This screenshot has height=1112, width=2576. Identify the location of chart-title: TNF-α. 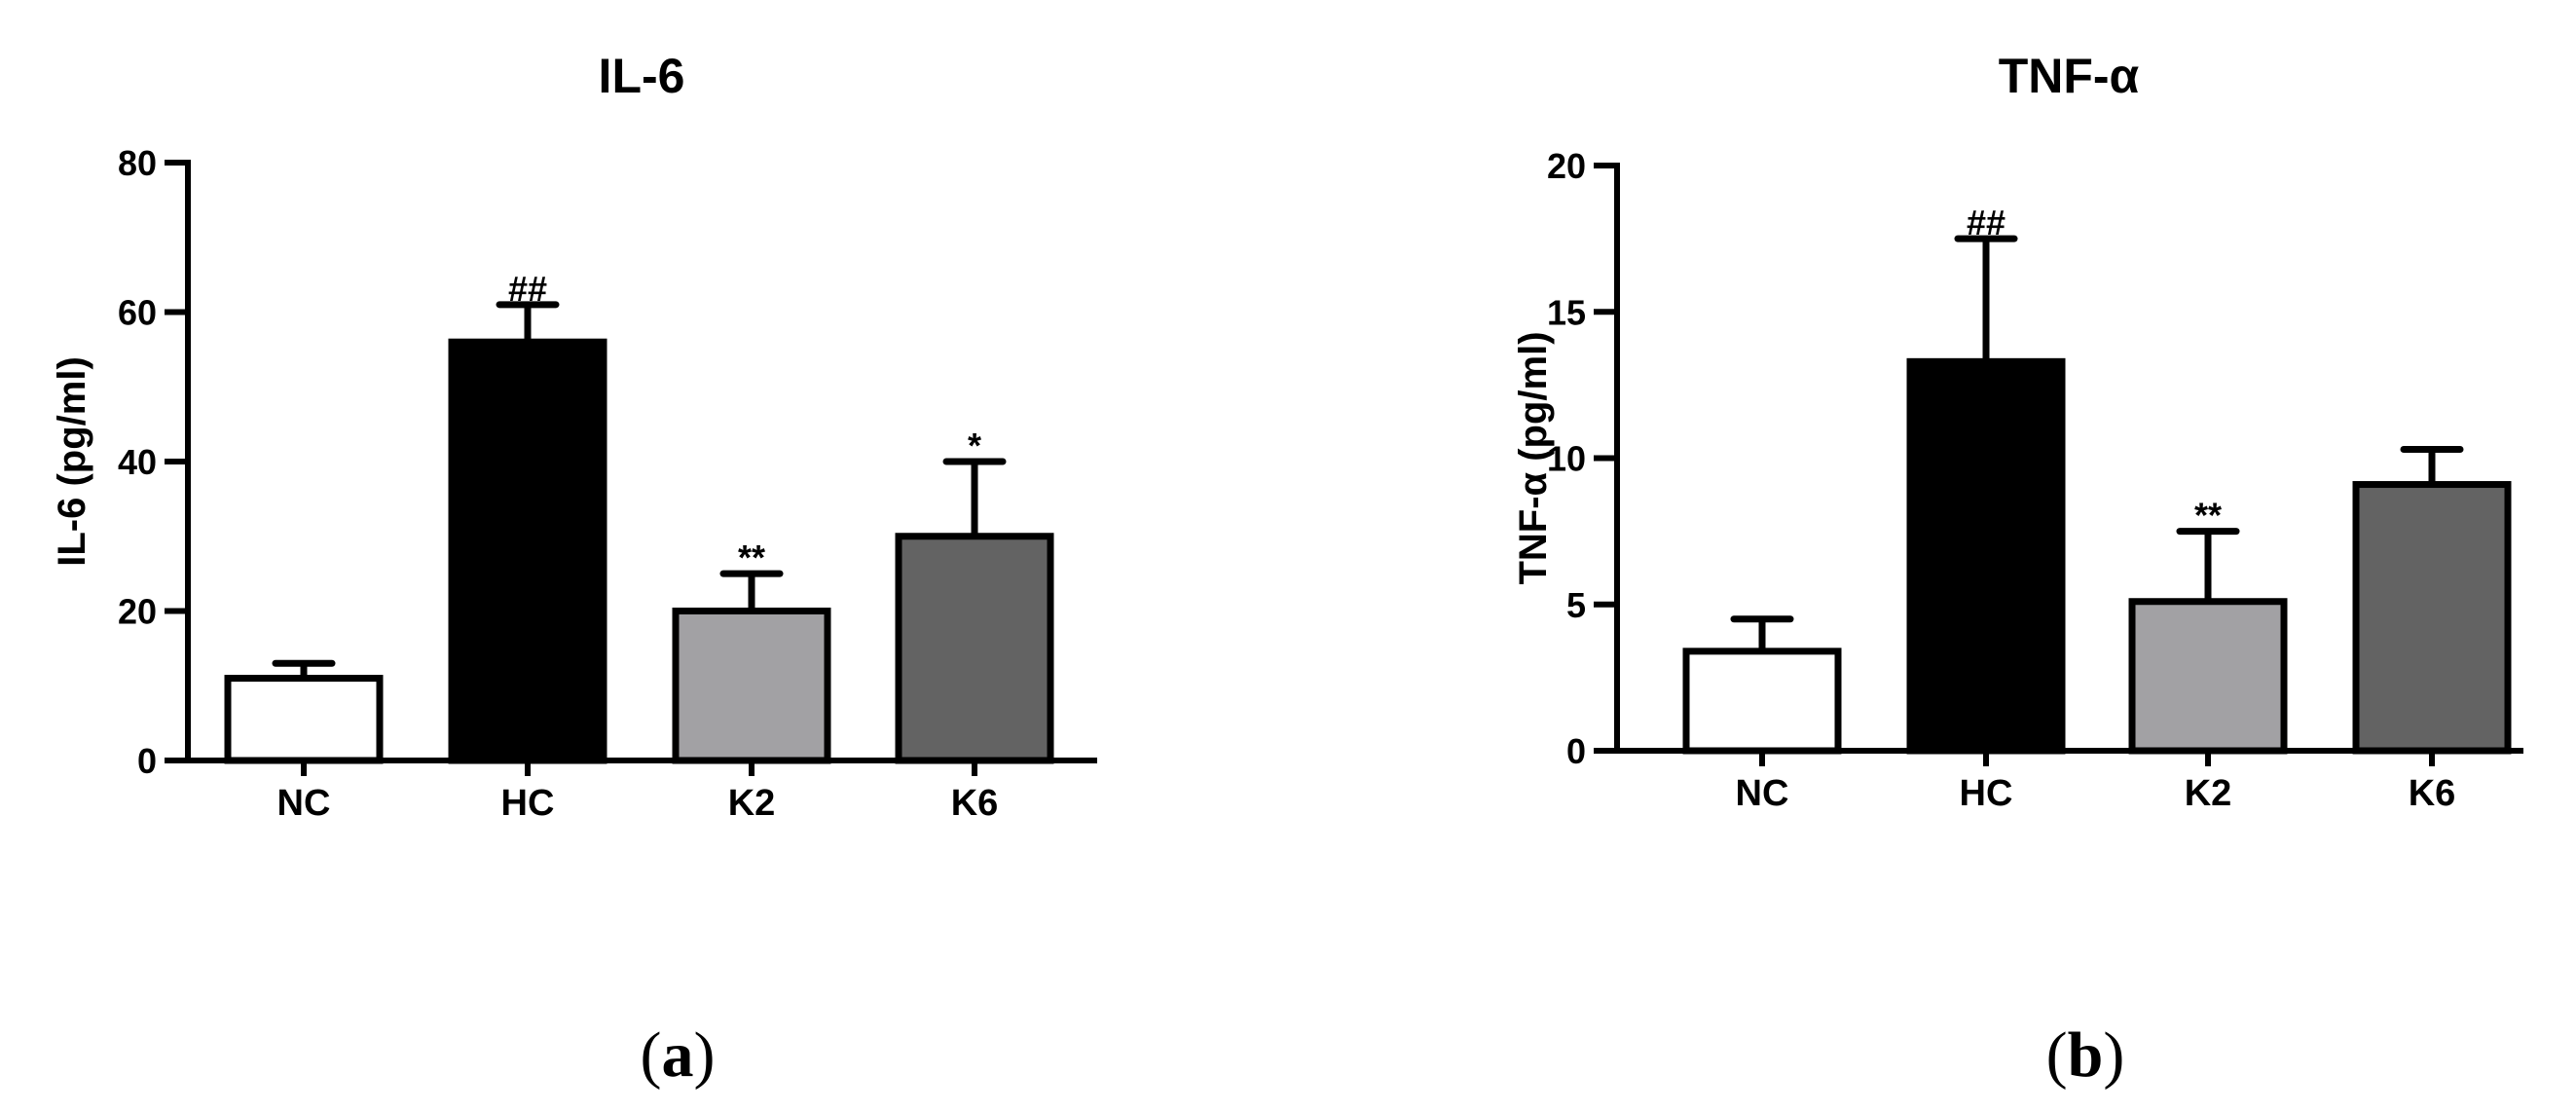
(2069, 76).